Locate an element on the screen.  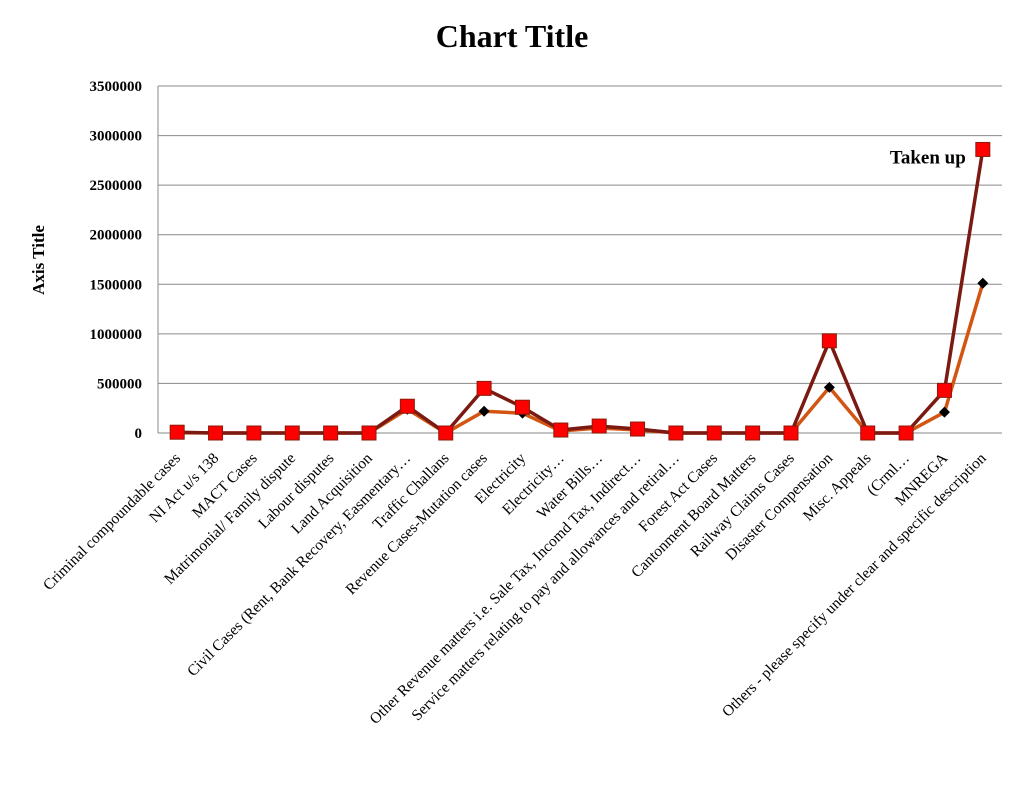
y-axis-title: Axis Title is located at coordinates (38, 260).